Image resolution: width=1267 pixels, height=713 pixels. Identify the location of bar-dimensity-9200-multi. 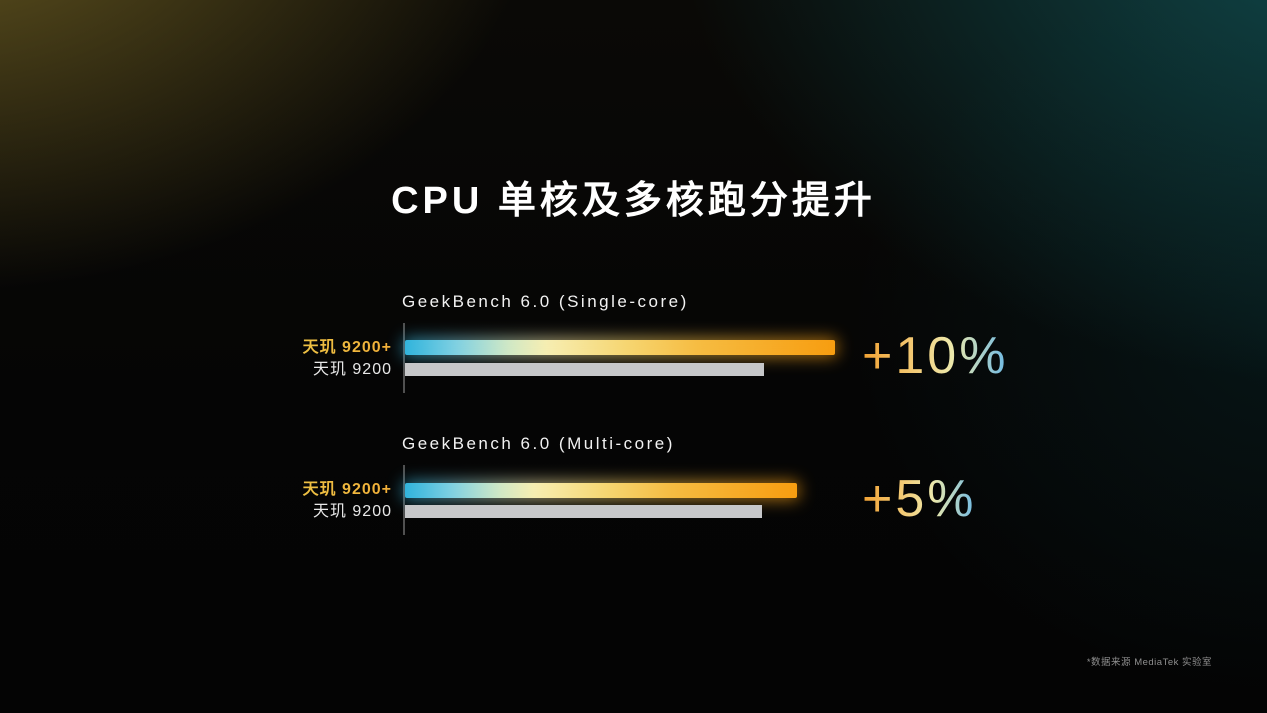
(583, 511).